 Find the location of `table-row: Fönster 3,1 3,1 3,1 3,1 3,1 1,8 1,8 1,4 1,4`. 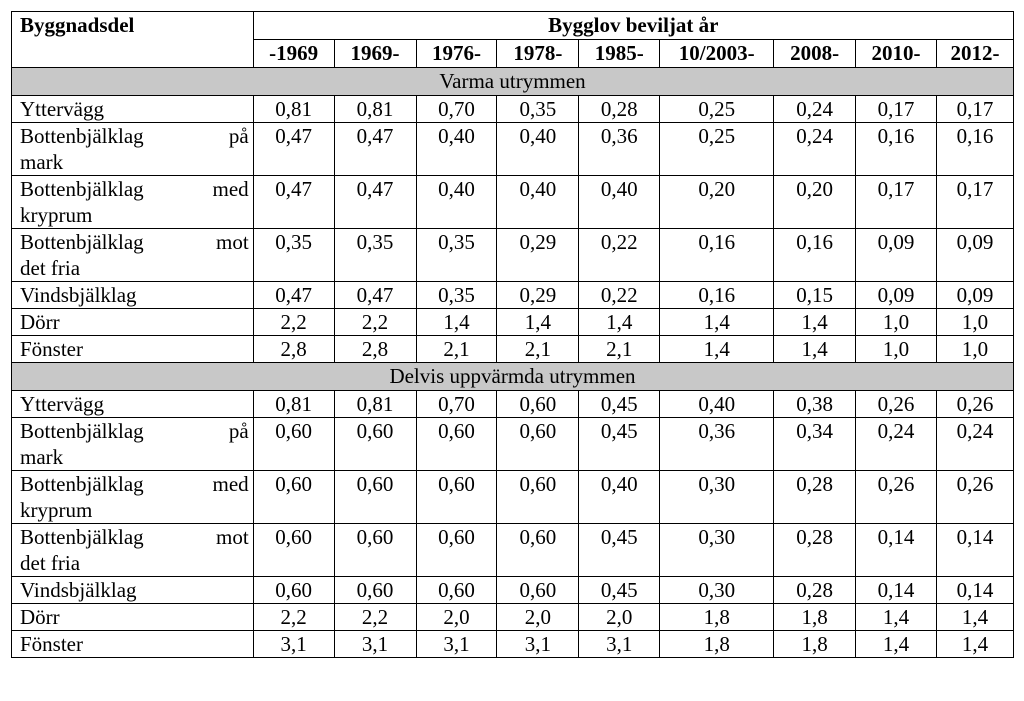

table-row: Fönster 3,1 3,1 3,1 3,1 3,1 1,8 1,8 1,4 1,4 is located at coordinates (512, 644).